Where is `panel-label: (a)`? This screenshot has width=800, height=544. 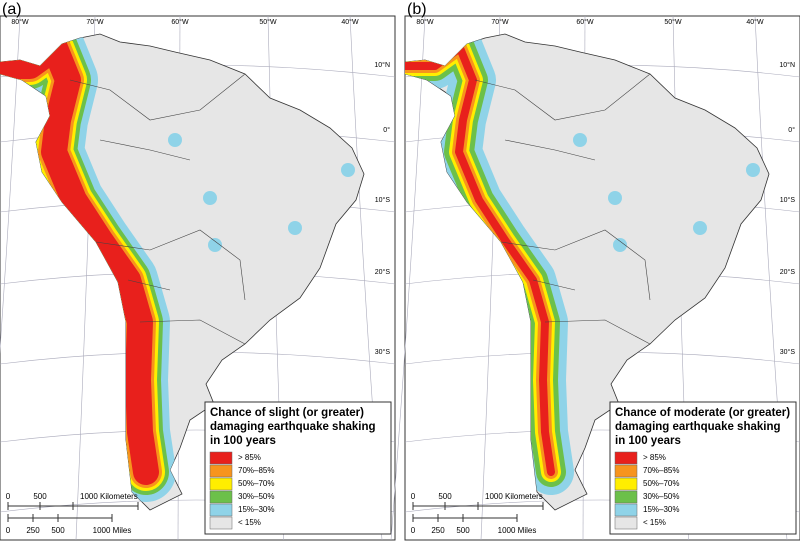 panel-label: (a) is located at coordinates (12, 9).